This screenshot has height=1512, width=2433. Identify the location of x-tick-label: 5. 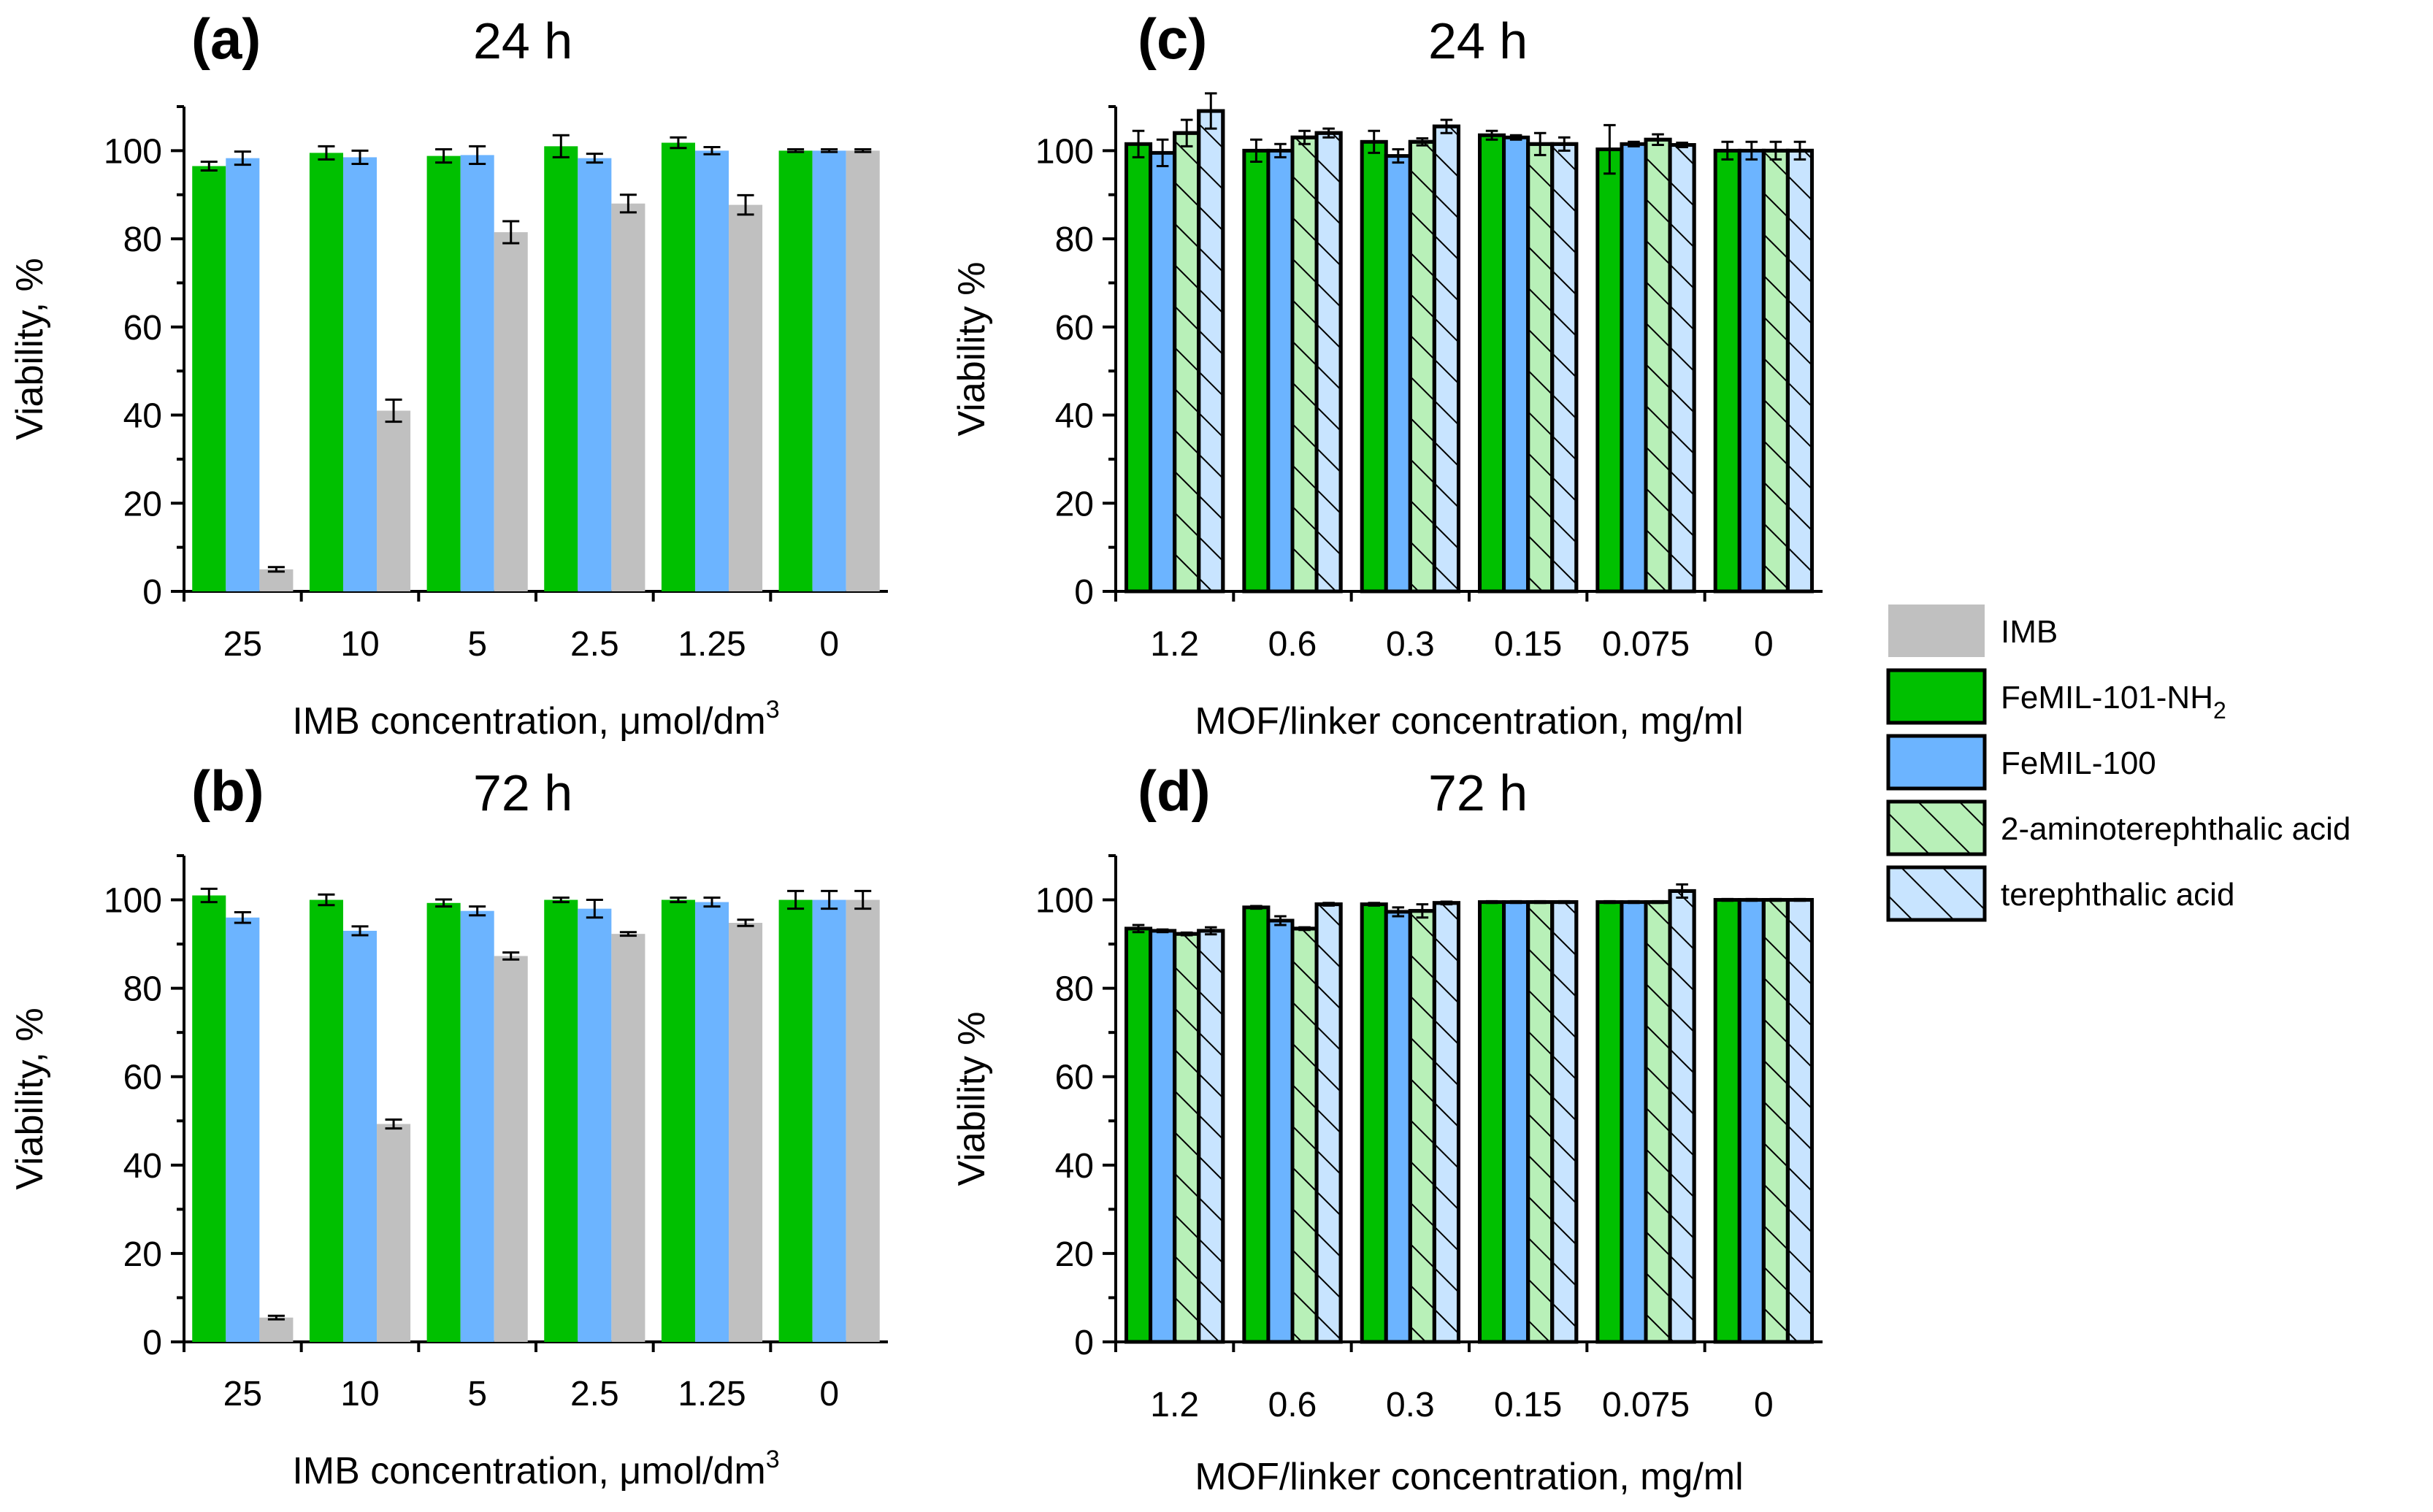
(477, 644).